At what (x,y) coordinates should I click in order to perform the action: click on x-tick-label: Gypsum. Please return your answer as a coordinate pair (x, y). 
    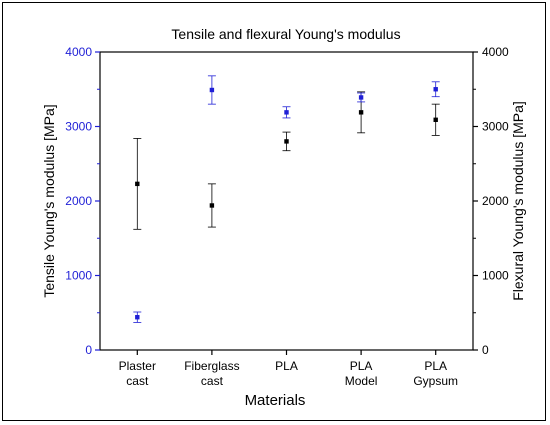
    Looking at the image, I should click on (435, 381).